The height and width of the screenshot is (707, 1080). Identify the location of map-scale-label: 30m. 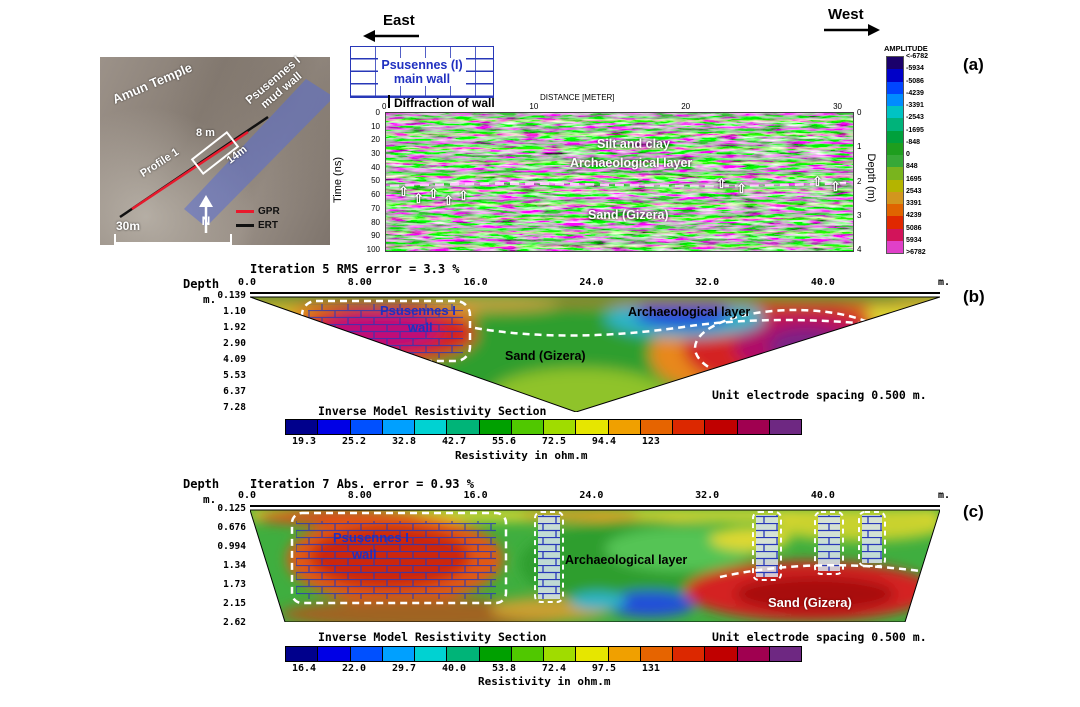
(128, 226).